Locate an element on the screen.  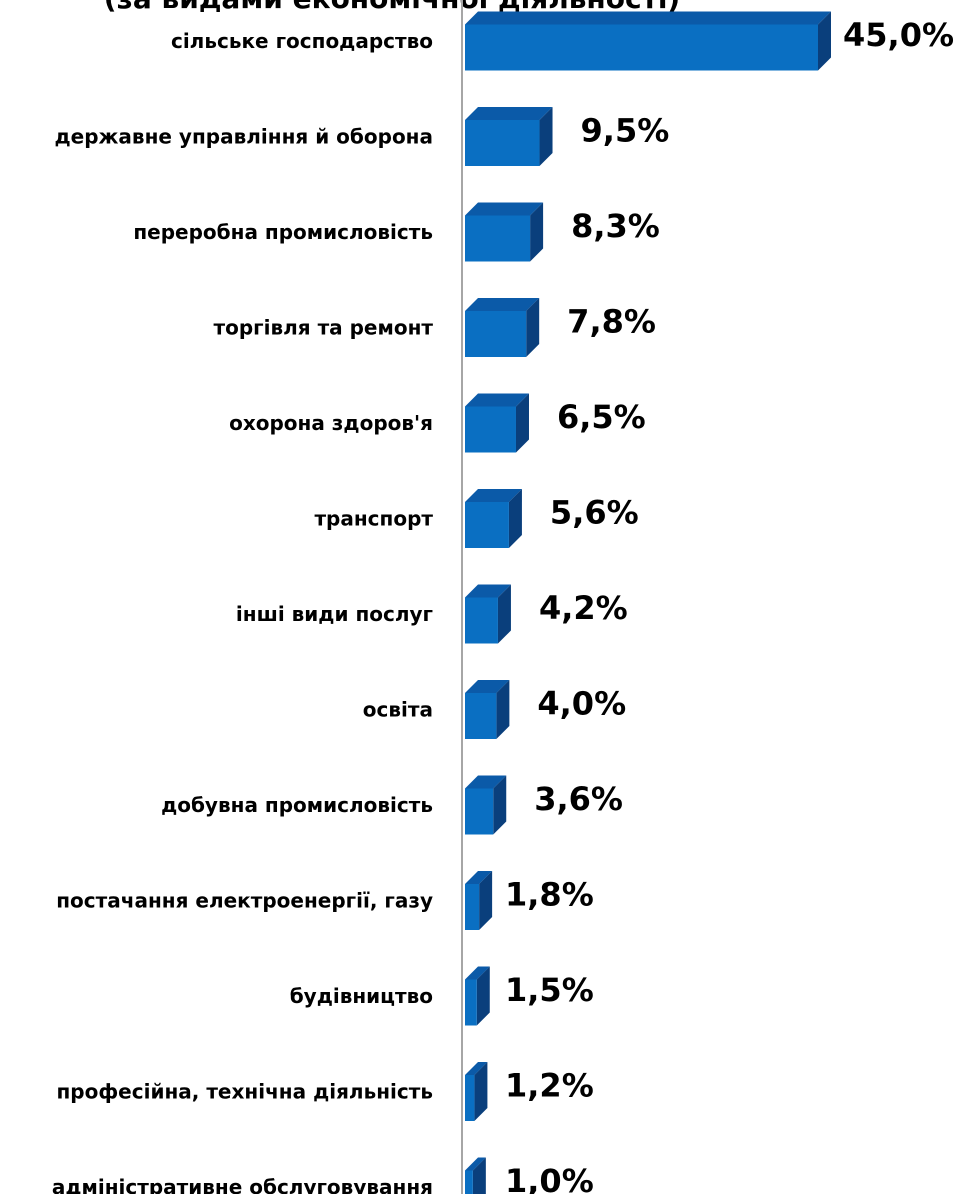
value-label: 4,0% is located at coordinates (581, 704).